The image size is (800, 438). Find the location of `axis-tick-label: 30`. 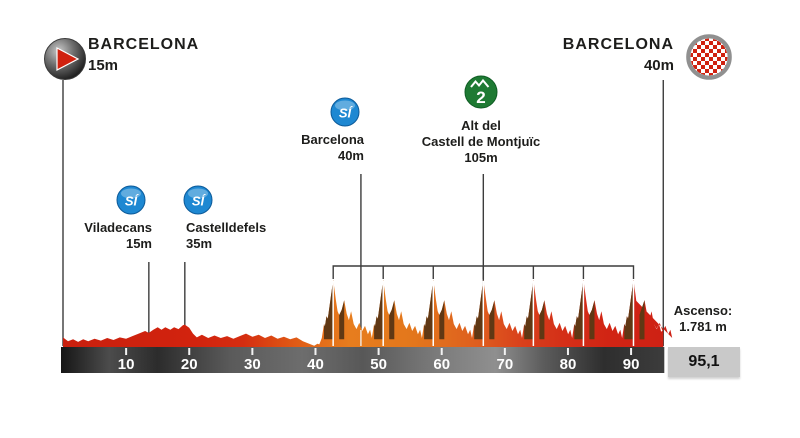

axis-tick-label: 30 is located at coordinates (252, 364).